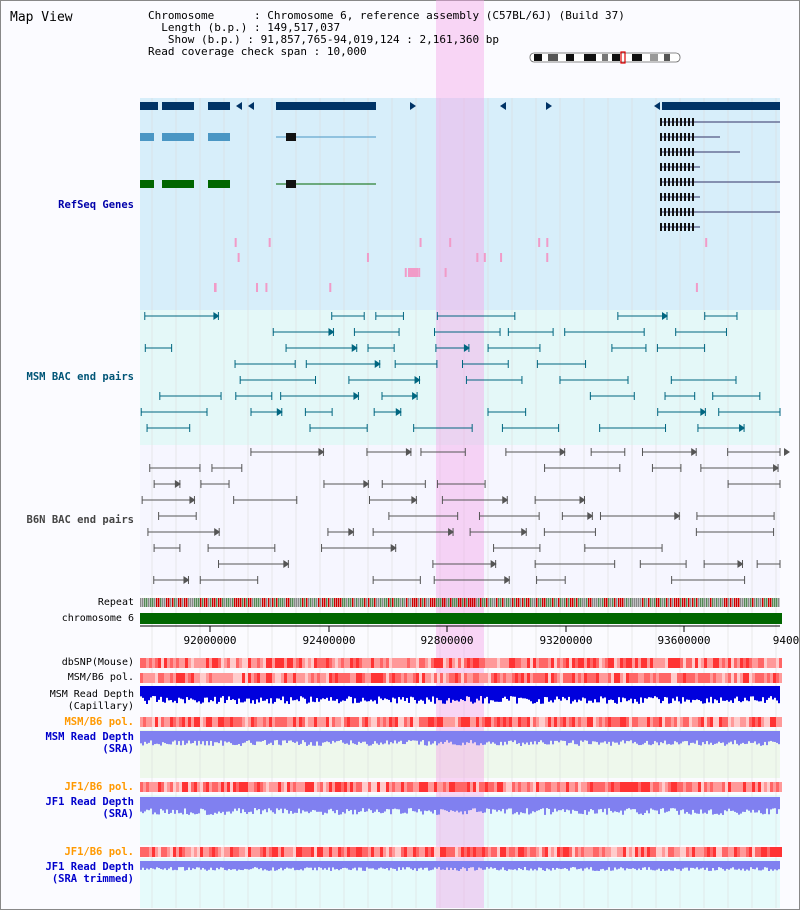 This screenshot has width=800, height=910. What do you see at coordinates (99, 852) in the screenshot?
I see `track-label-jf1-b6-pol-2: JF1/B6 pol.` at bounding box center [99, 852].